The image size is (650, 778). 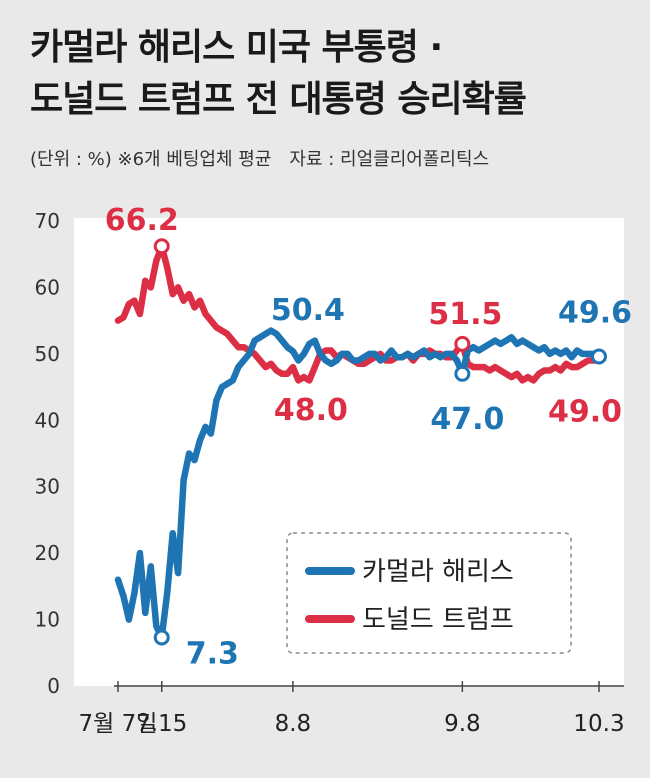 What do you see at coordinates (47, 487) in the screenshot?
I see `y-tick-label: 30` at bounding box center [47, 487].